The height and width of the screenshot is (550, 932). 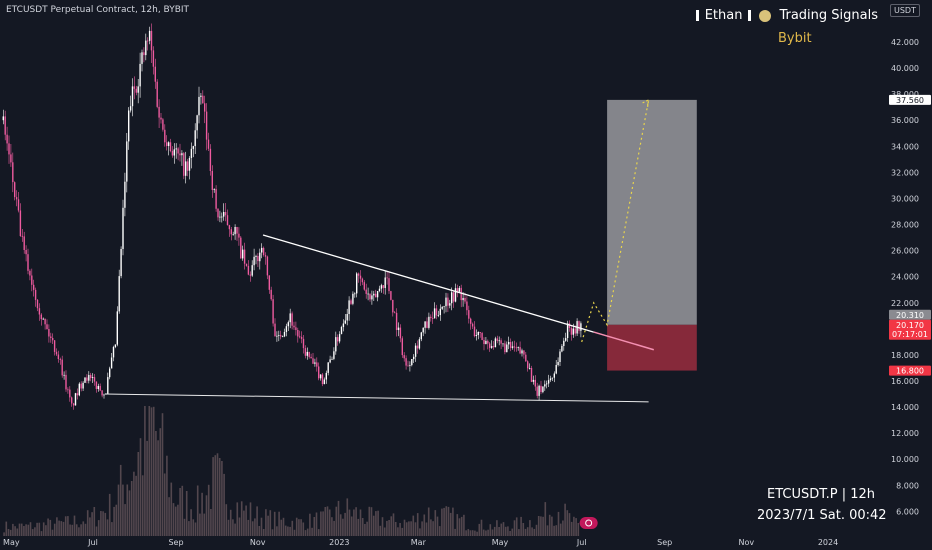 I want to click on y-tick-label: 10.000, so click(x=905, y=459).